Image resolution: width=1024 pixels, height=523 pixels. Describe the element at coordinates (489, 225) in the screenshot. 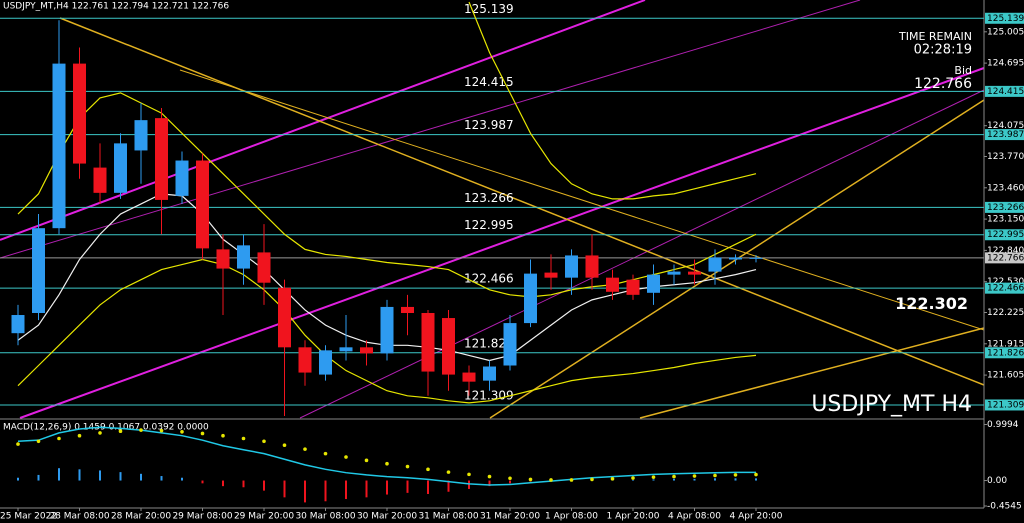

I see `level-label: 122.995` at that location.